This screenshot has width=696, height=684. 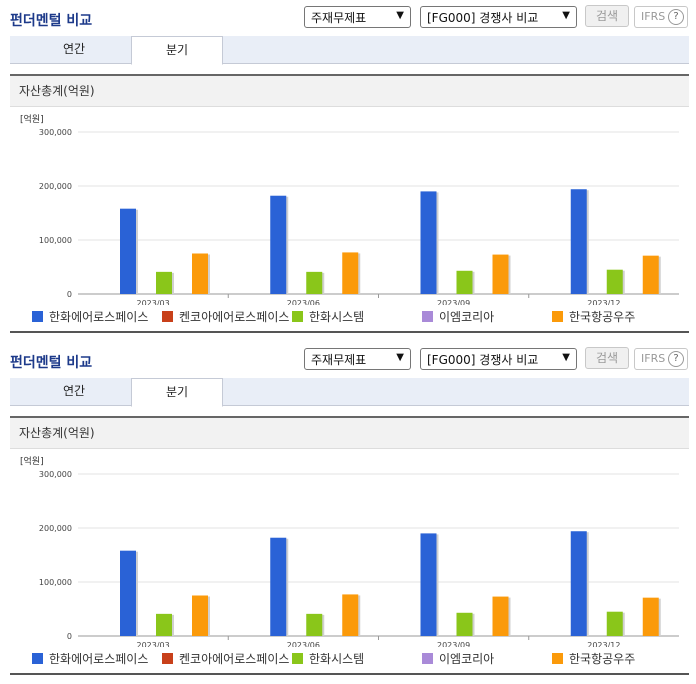 What do you see at coordinates (337, 659) in the screenshot?
I see `legend-label: 한화시스템` at bounding box center [337, 659].